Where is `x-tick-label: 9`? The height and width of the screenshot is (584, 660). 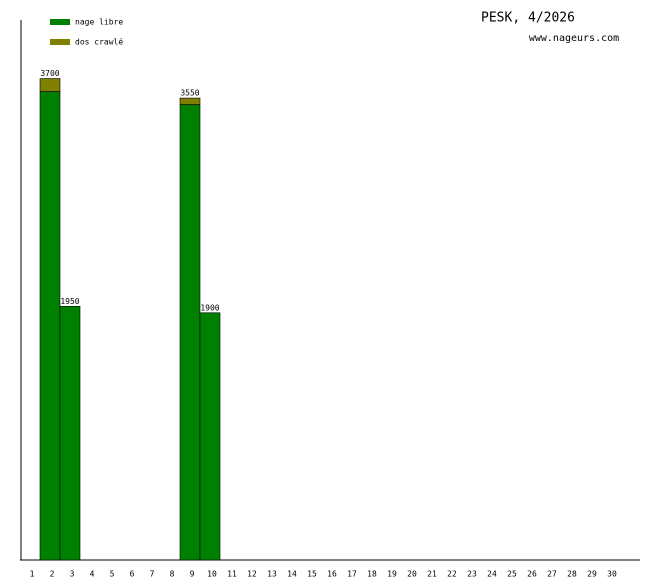
x-tick-label: 9 is located at coordinates (192, 574).